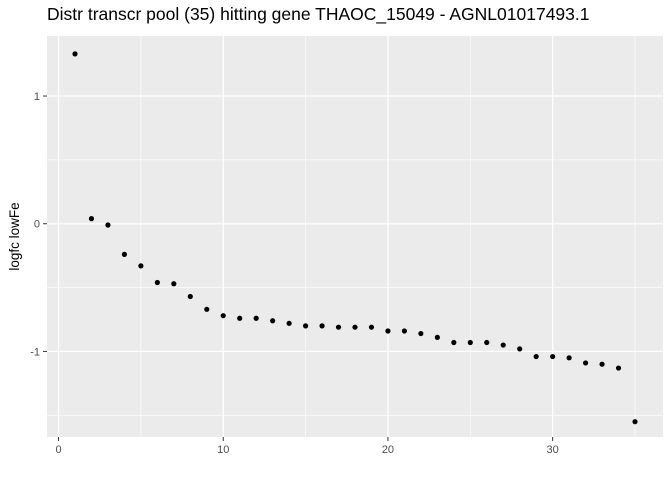  Describe the element at coordinates (58, 450) in the screenshot. I see `x-tick-label: 0` at that location.